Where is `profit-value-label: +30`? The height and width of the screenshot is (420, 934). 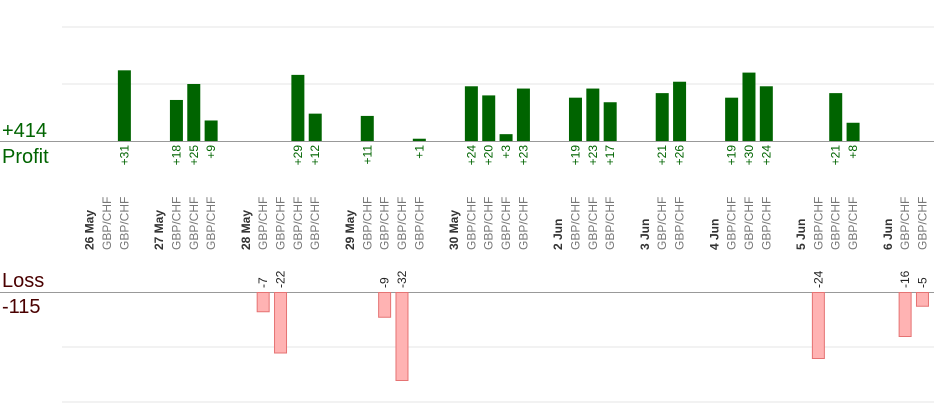
profit-value-label: +30 is located at coordinates (749, 155).